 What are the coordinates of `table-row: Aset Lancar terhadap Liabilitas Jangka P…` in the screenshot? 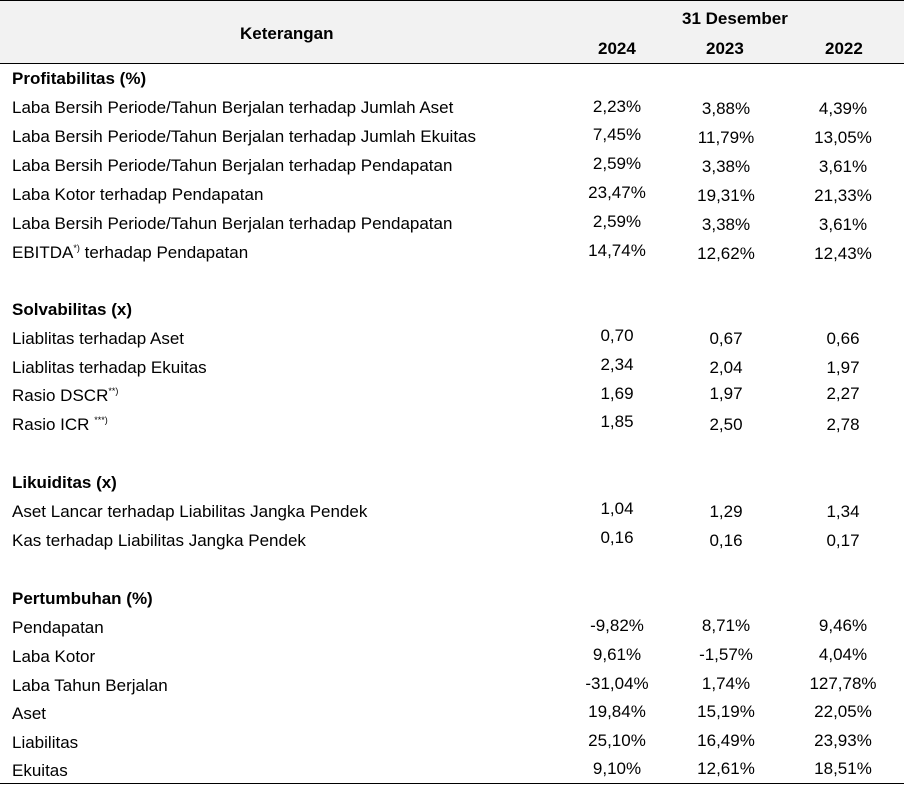 It's located at (452, 511).